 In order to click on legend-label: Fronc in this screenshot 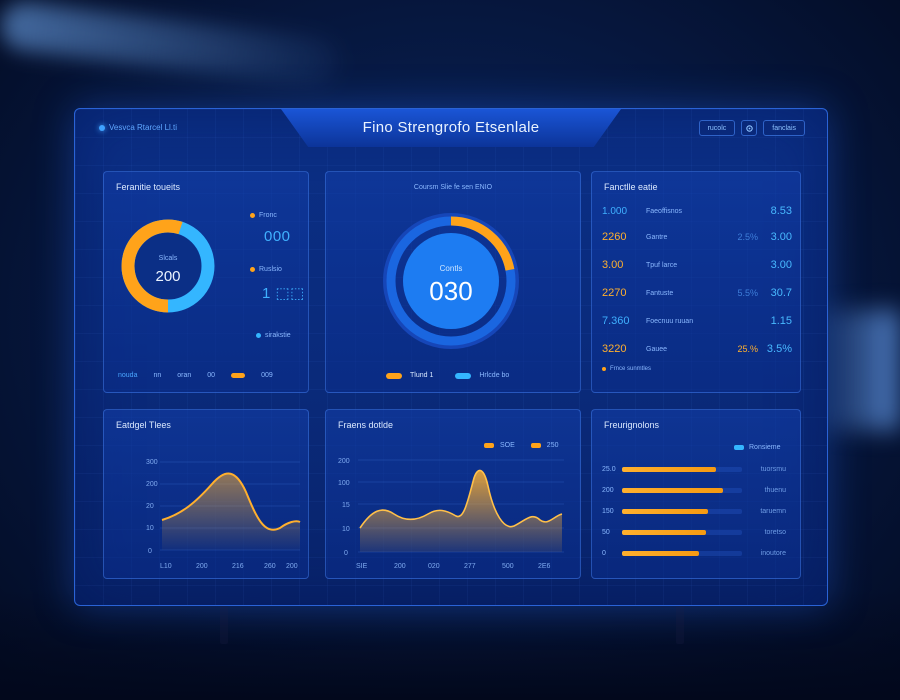, I will do `click(268, 215)`.